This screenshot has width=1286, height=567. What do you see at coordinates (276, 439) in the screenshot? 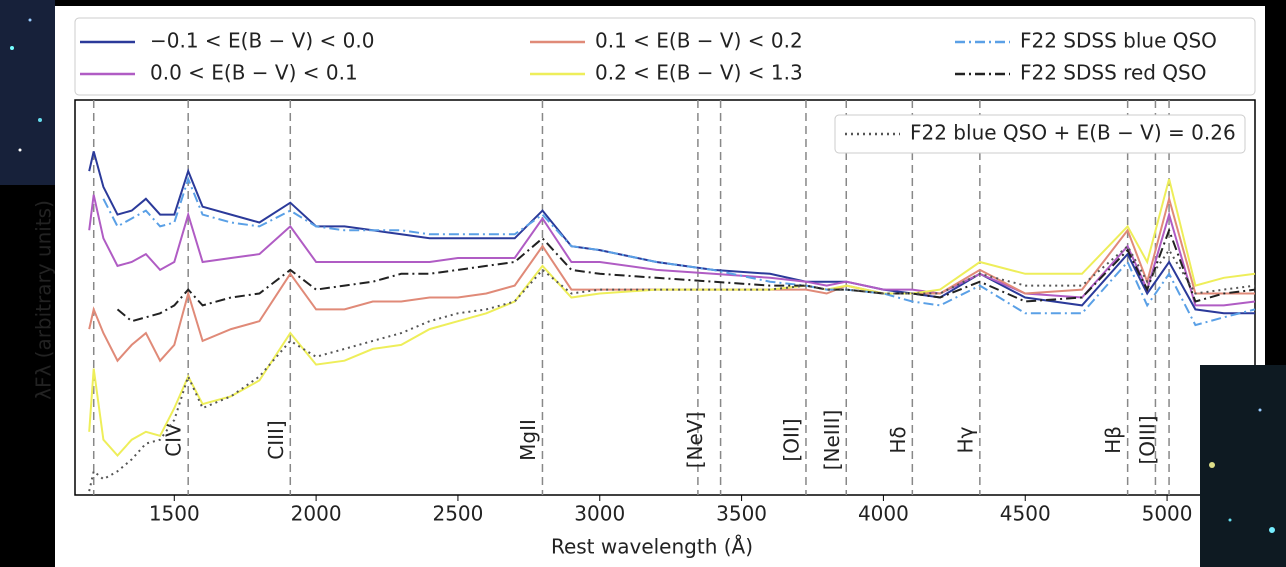
I see `emission-line-label: CIII]` at bounding box center [276, 439].